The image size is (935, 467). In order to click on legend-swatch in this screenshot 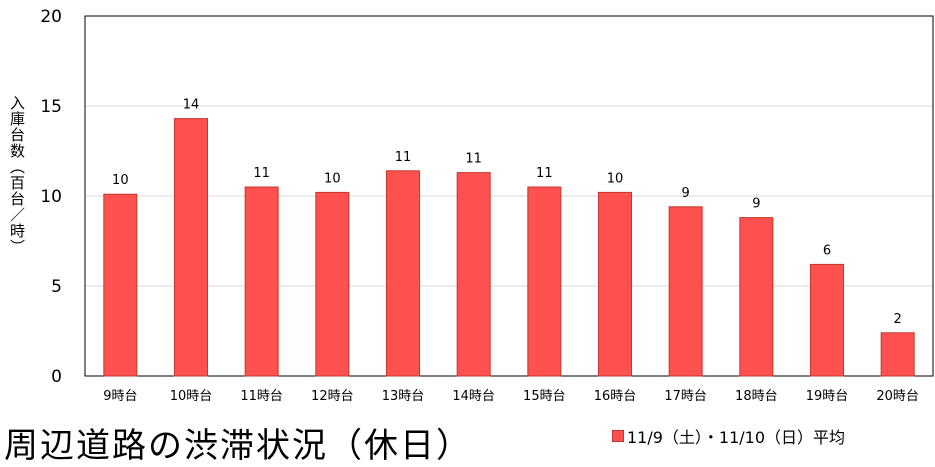, I will do `click(618, 436)`.